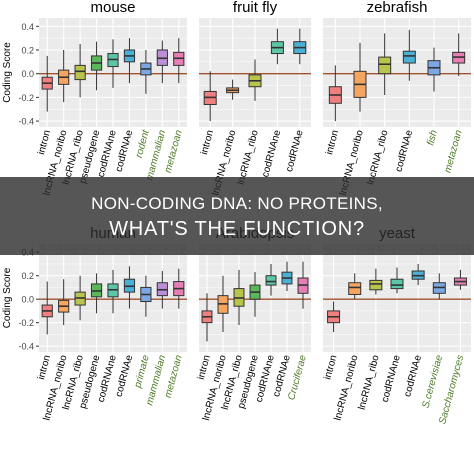  What do you see at coordinates (409, 57) in the screenshot?
I see `box-codrnae` at bounding box center [409, 57].